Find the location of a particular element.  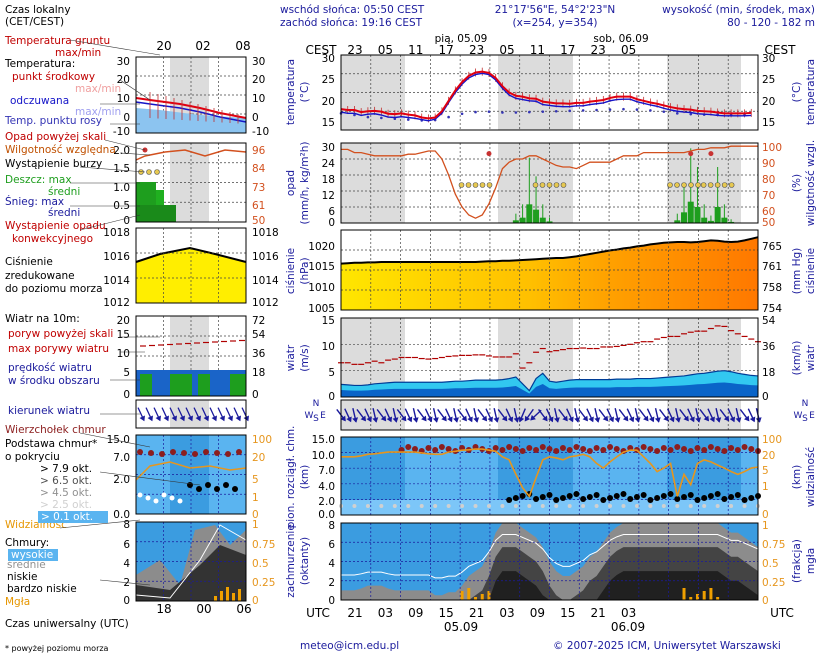

mini-wind-arrow-head is located at coordinates (174, 418).